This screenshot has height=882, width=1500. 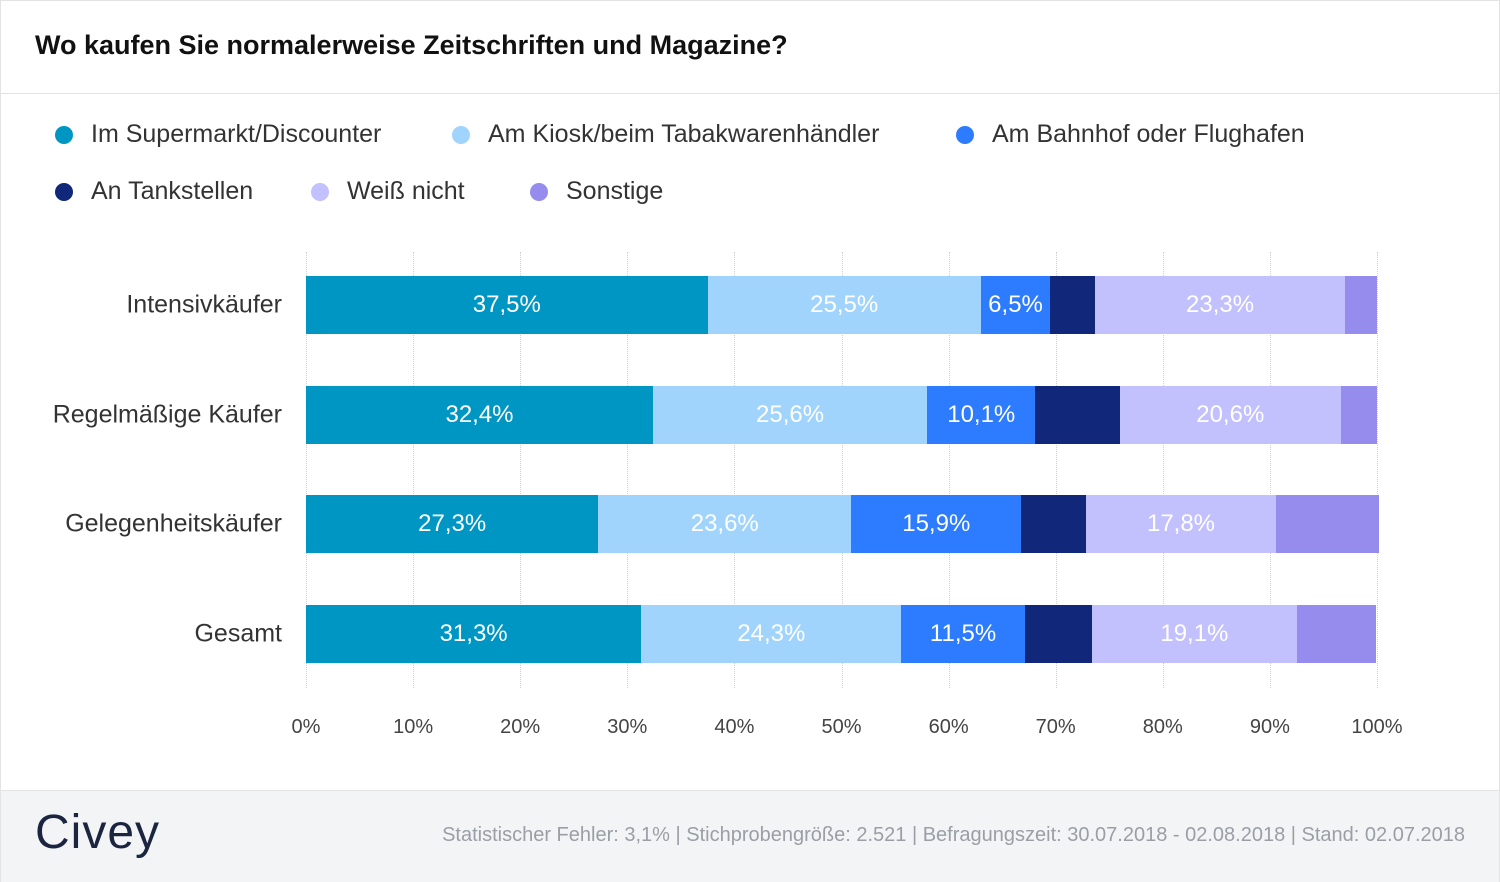 I want to click on bar-segment: 6,5%, so click(x=1015, y=305).